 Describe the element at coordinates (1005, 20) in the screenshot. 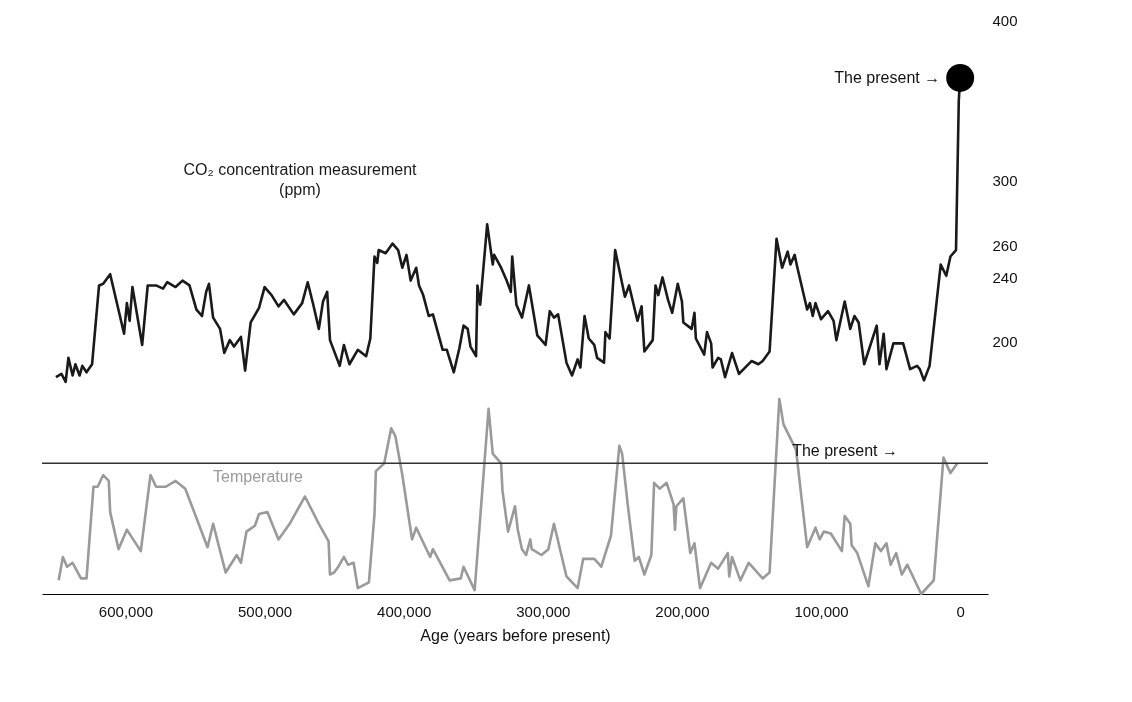

I see `y-tick-label: 400` at that location.